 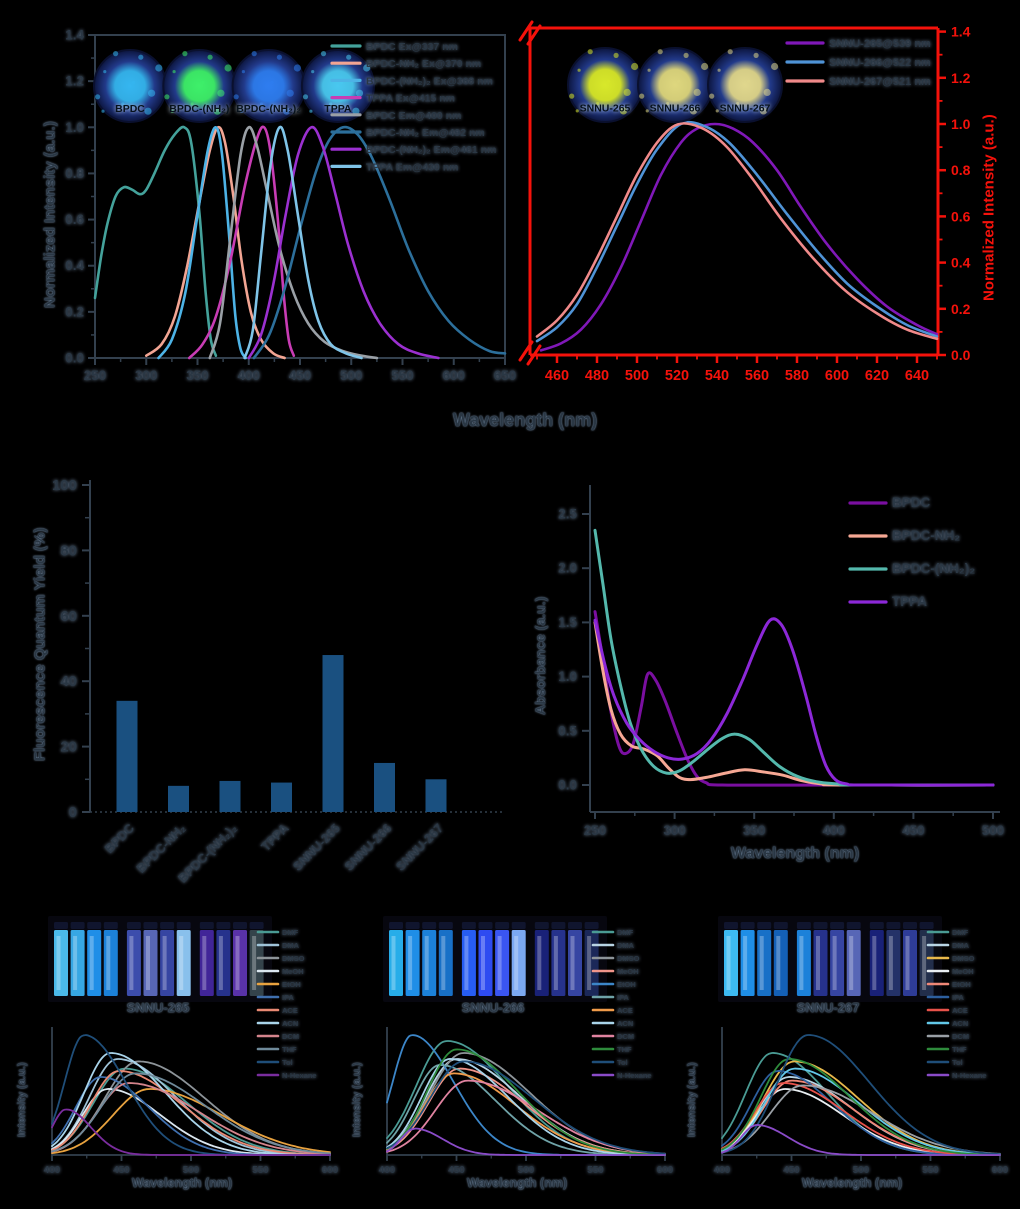 I want to click on legend-label-DMSO: DMSO, so click(x=963, y=958).